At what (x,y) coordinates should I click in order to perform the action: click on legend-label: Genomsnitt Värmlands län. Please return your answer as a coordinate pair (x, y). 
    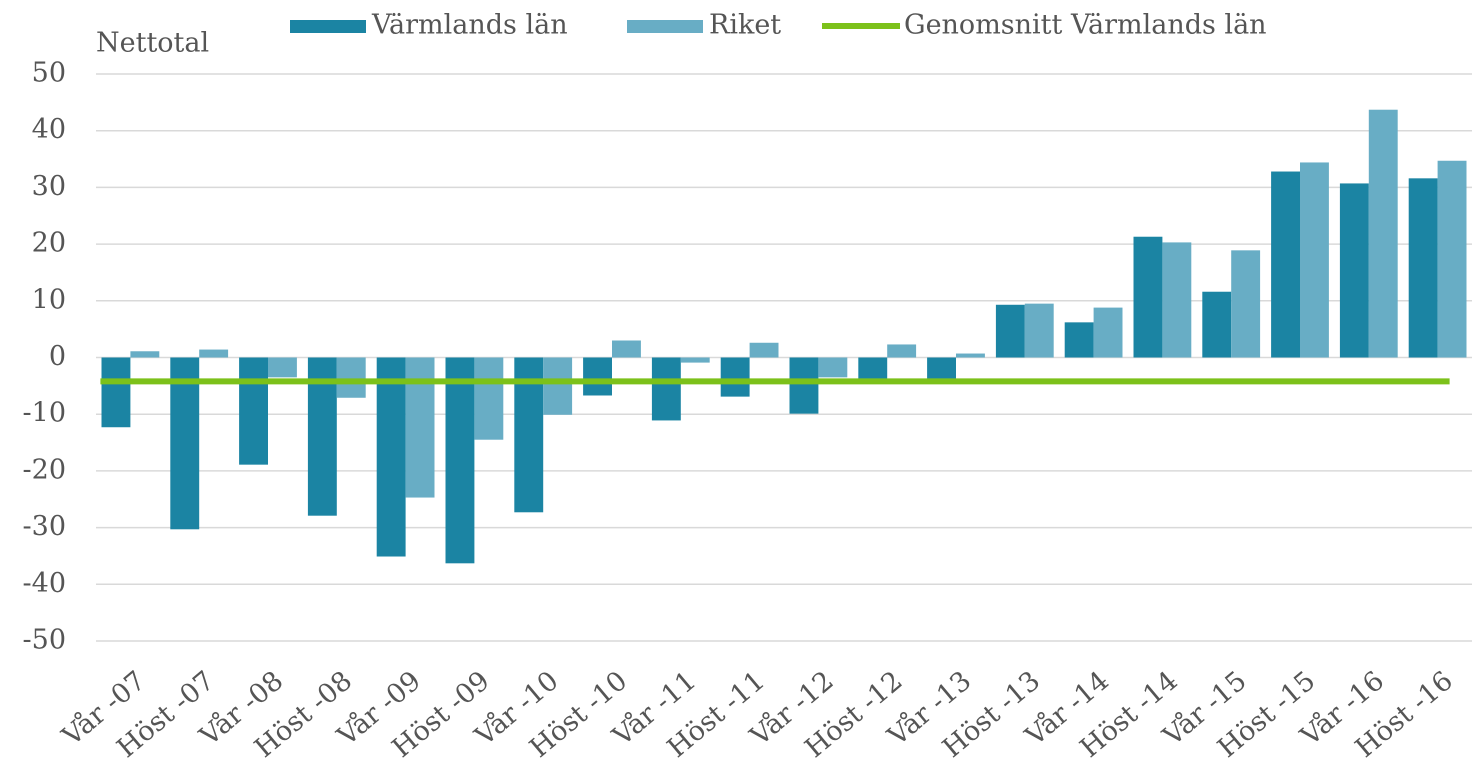
    Looking at the image, I should click on (1085, 25).